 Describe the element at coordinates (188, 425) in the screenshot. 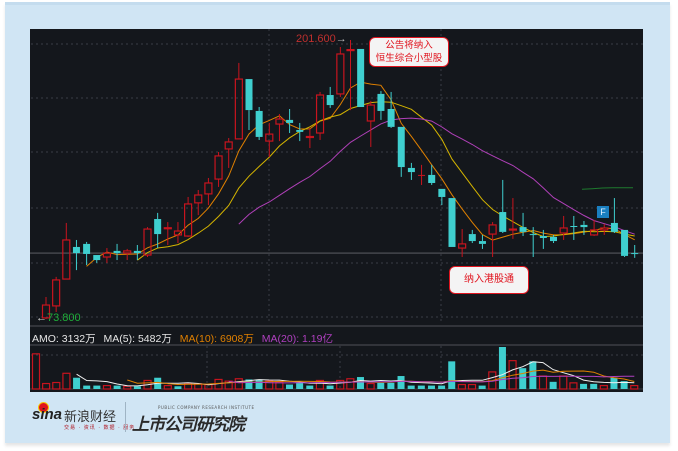

I see `institute-logo: 上市公司研究院` at that location.